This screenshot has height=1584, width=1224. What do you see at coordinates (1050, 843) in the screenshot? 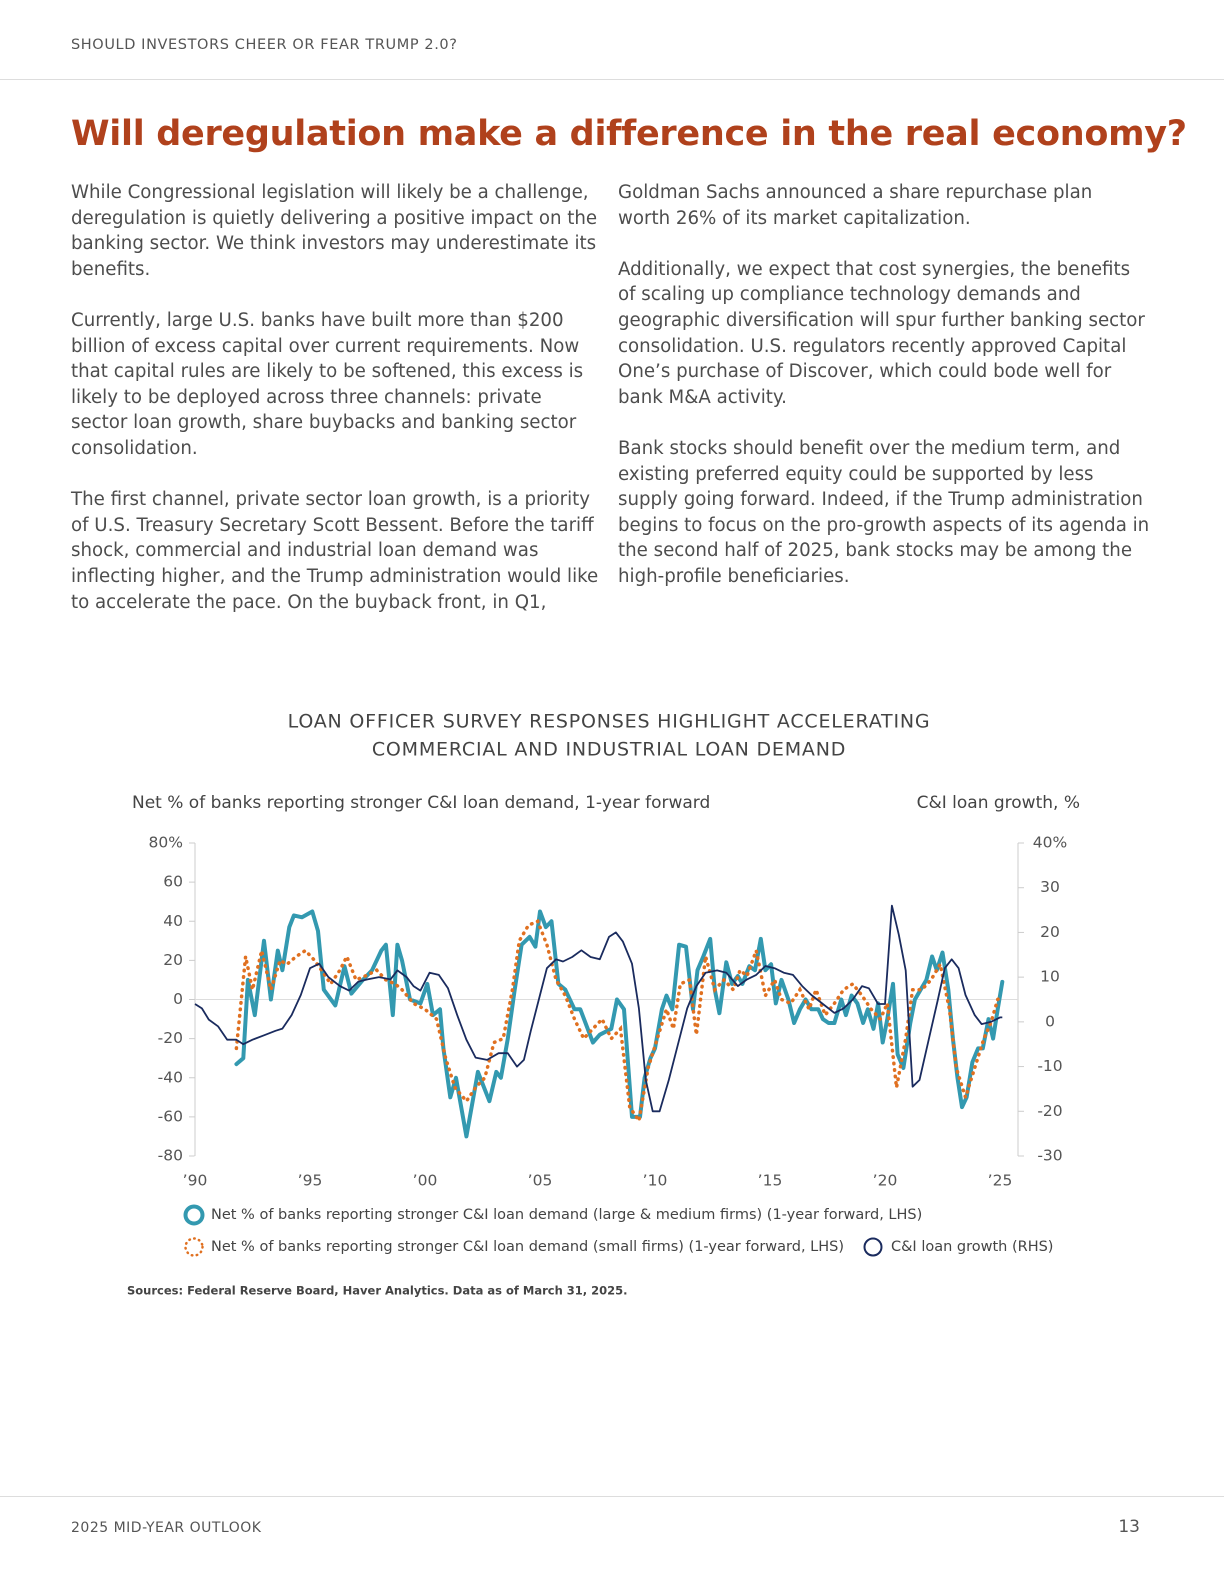
I see `y2-tick-label: 40%` at bounding box center [1050, 843].